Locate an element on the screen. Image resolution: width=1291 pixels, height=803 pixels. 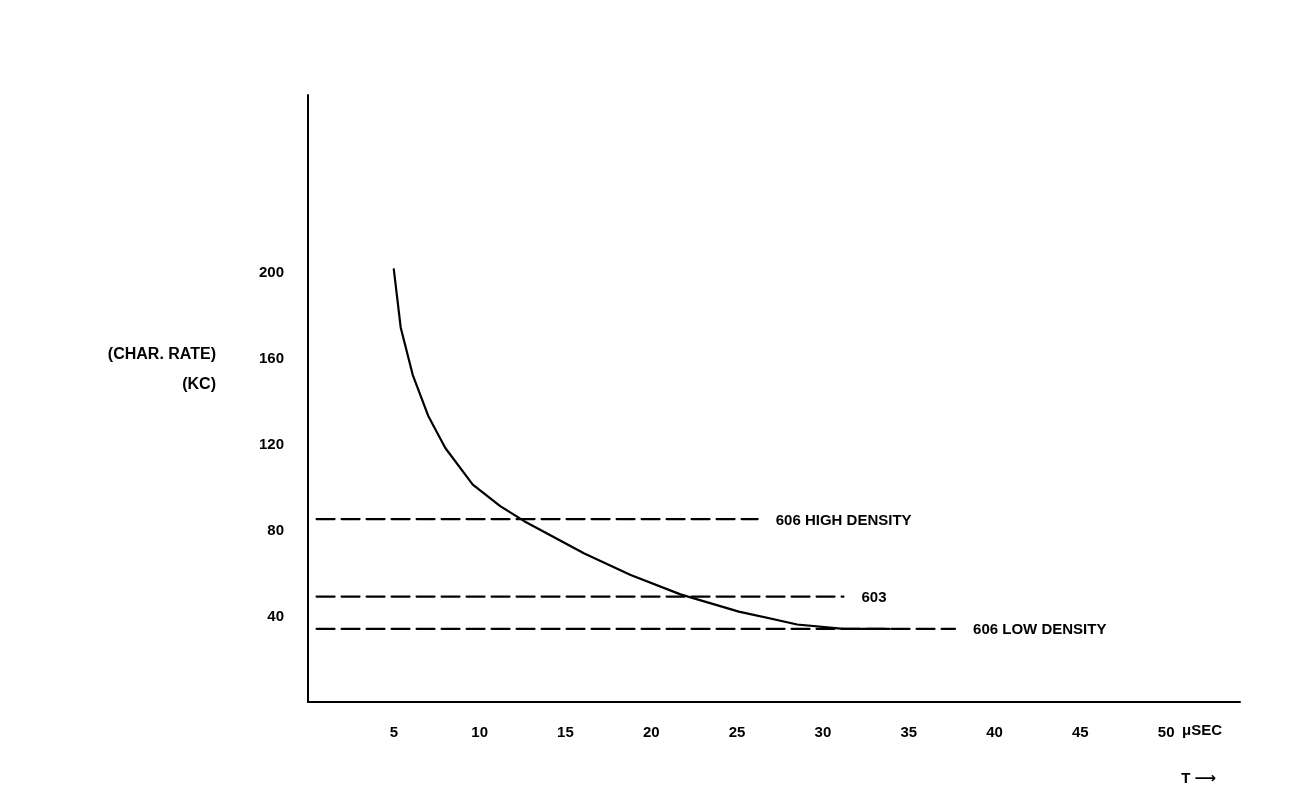
y-tick-label: 80 is located at coordinates (275, 530).